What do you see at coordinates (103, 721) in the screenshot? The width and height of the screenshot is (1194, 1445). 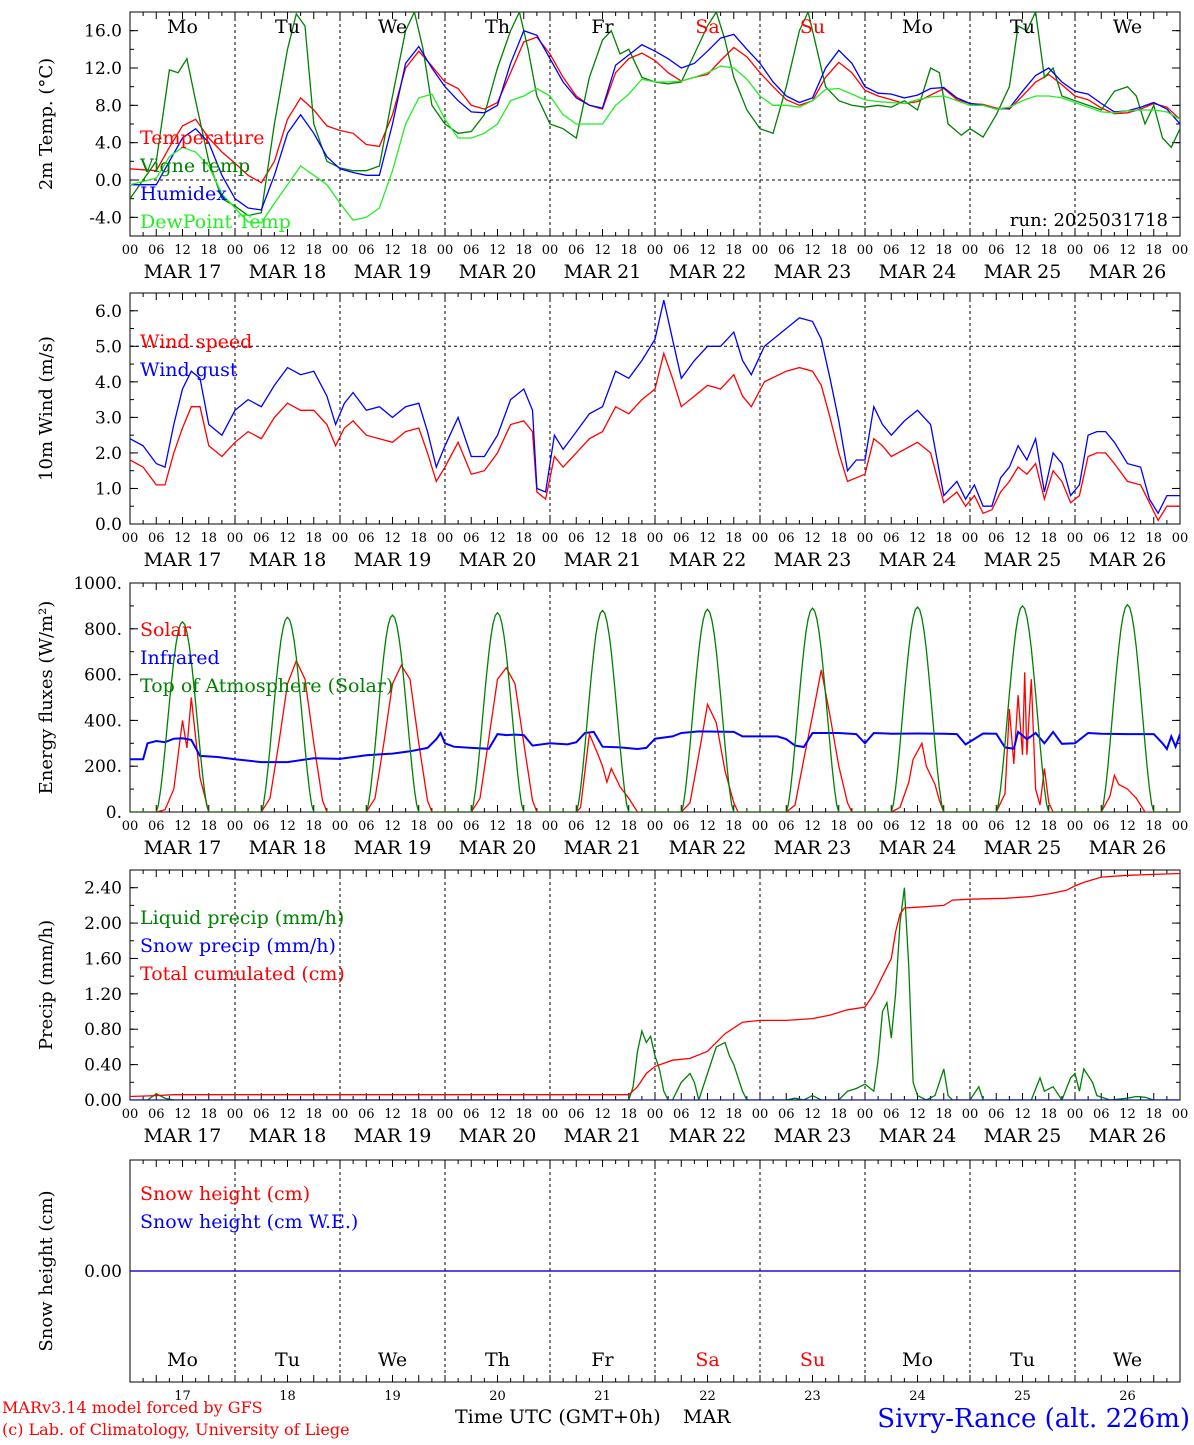 I see `y-tick-label: 400.` at bounding box center [103, 721].